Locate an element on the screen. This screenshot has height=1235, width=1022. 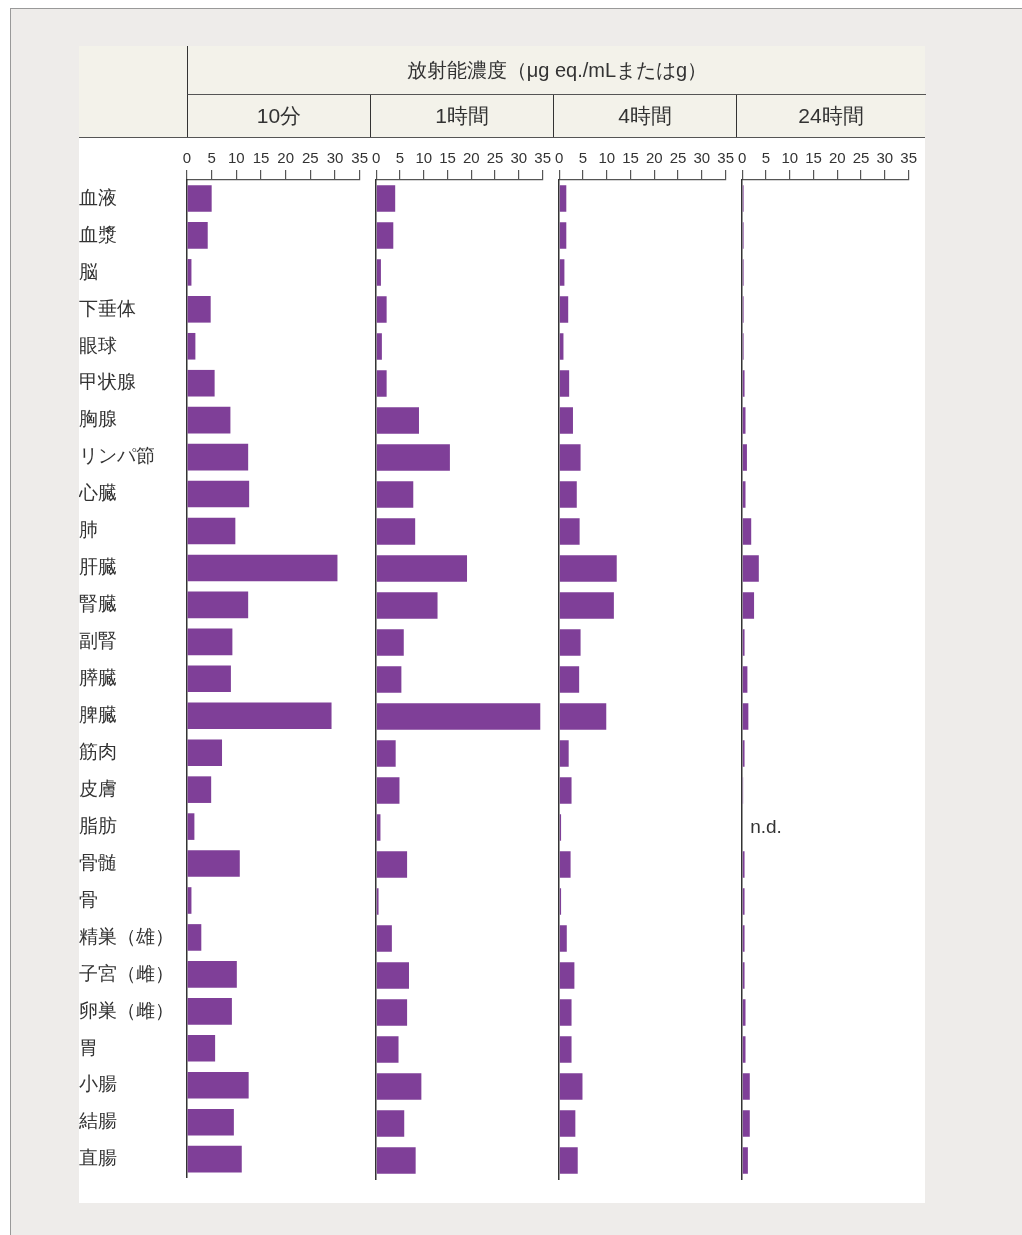
y-tick-label: 肝臓 is located at coordinates (98, 567).